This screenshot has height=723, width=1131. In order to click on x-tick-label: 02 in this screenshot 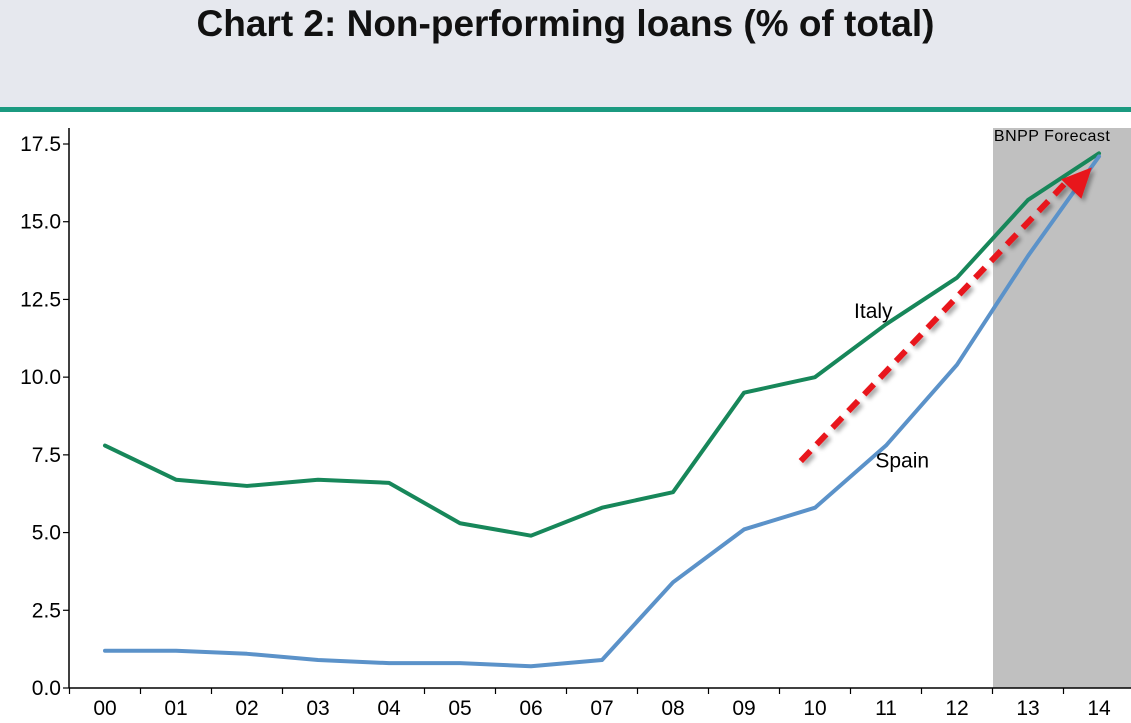, I will do `click(246, 708)`.